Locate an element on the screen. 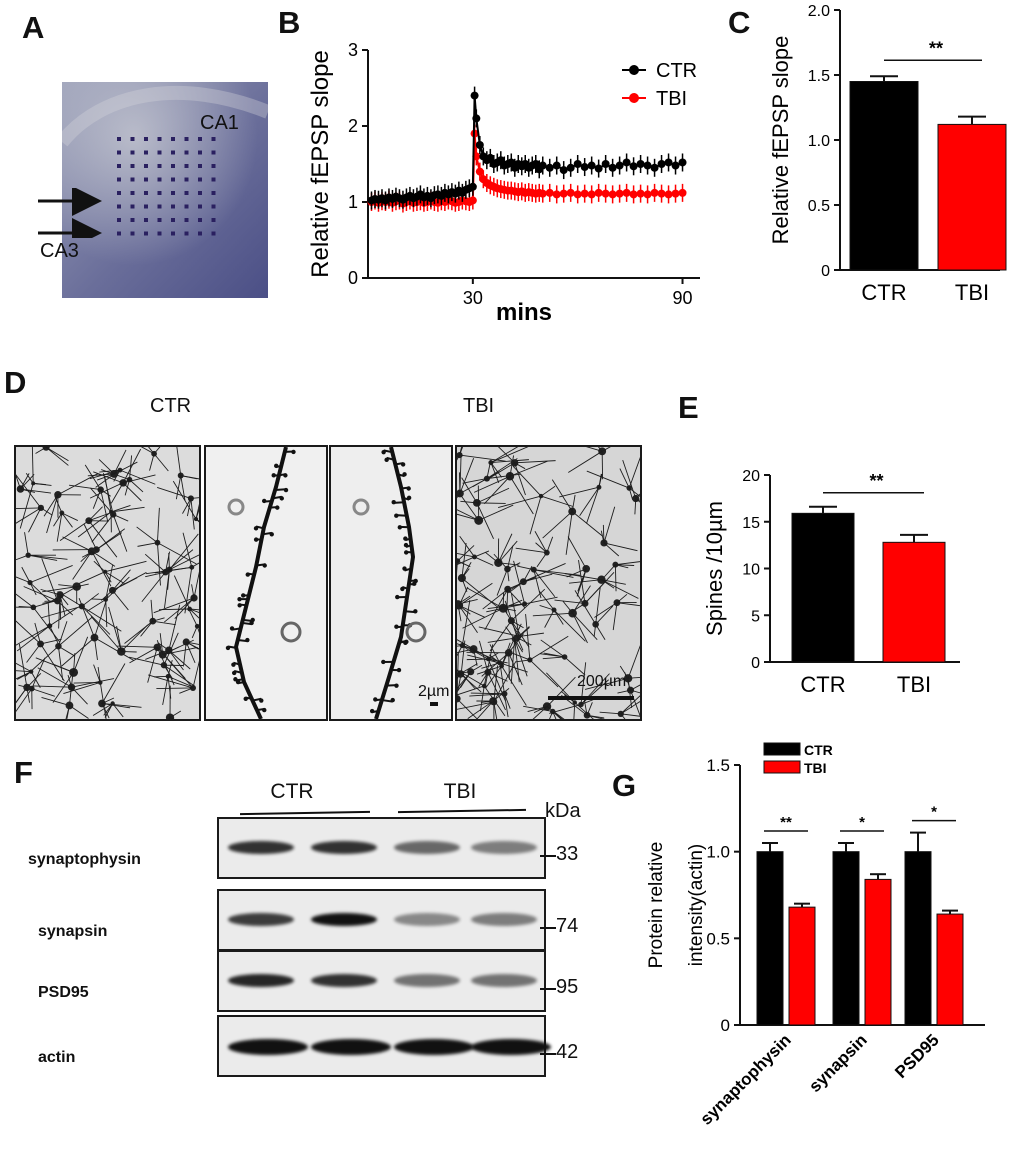 The image size is (1020, 1150). blot-row-label-psd95: PSD95 is located at coordinates (63, 992).